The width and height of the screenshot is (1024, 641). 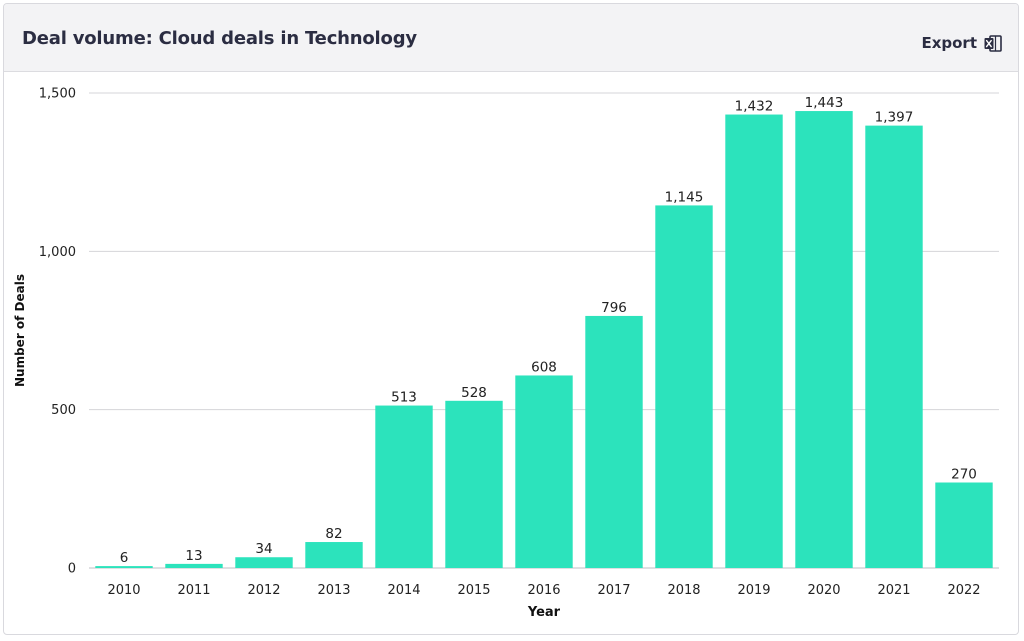 I want to click on x-tick-label: 2015, so click(x=473, y=590).